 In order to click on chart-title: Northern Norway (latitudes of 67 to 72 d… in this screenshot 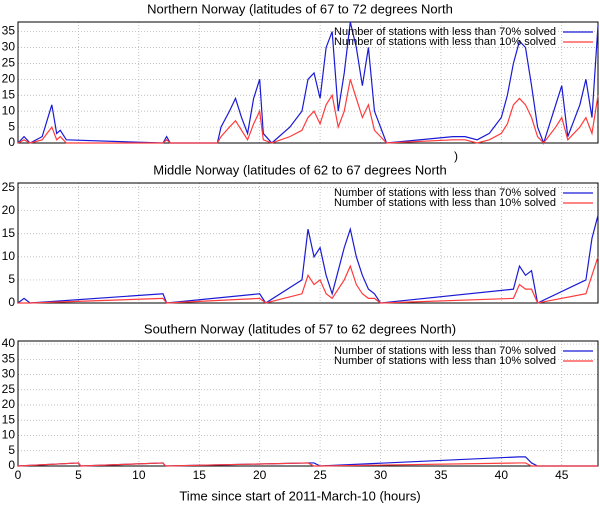, I will do `click(300, 8)`.